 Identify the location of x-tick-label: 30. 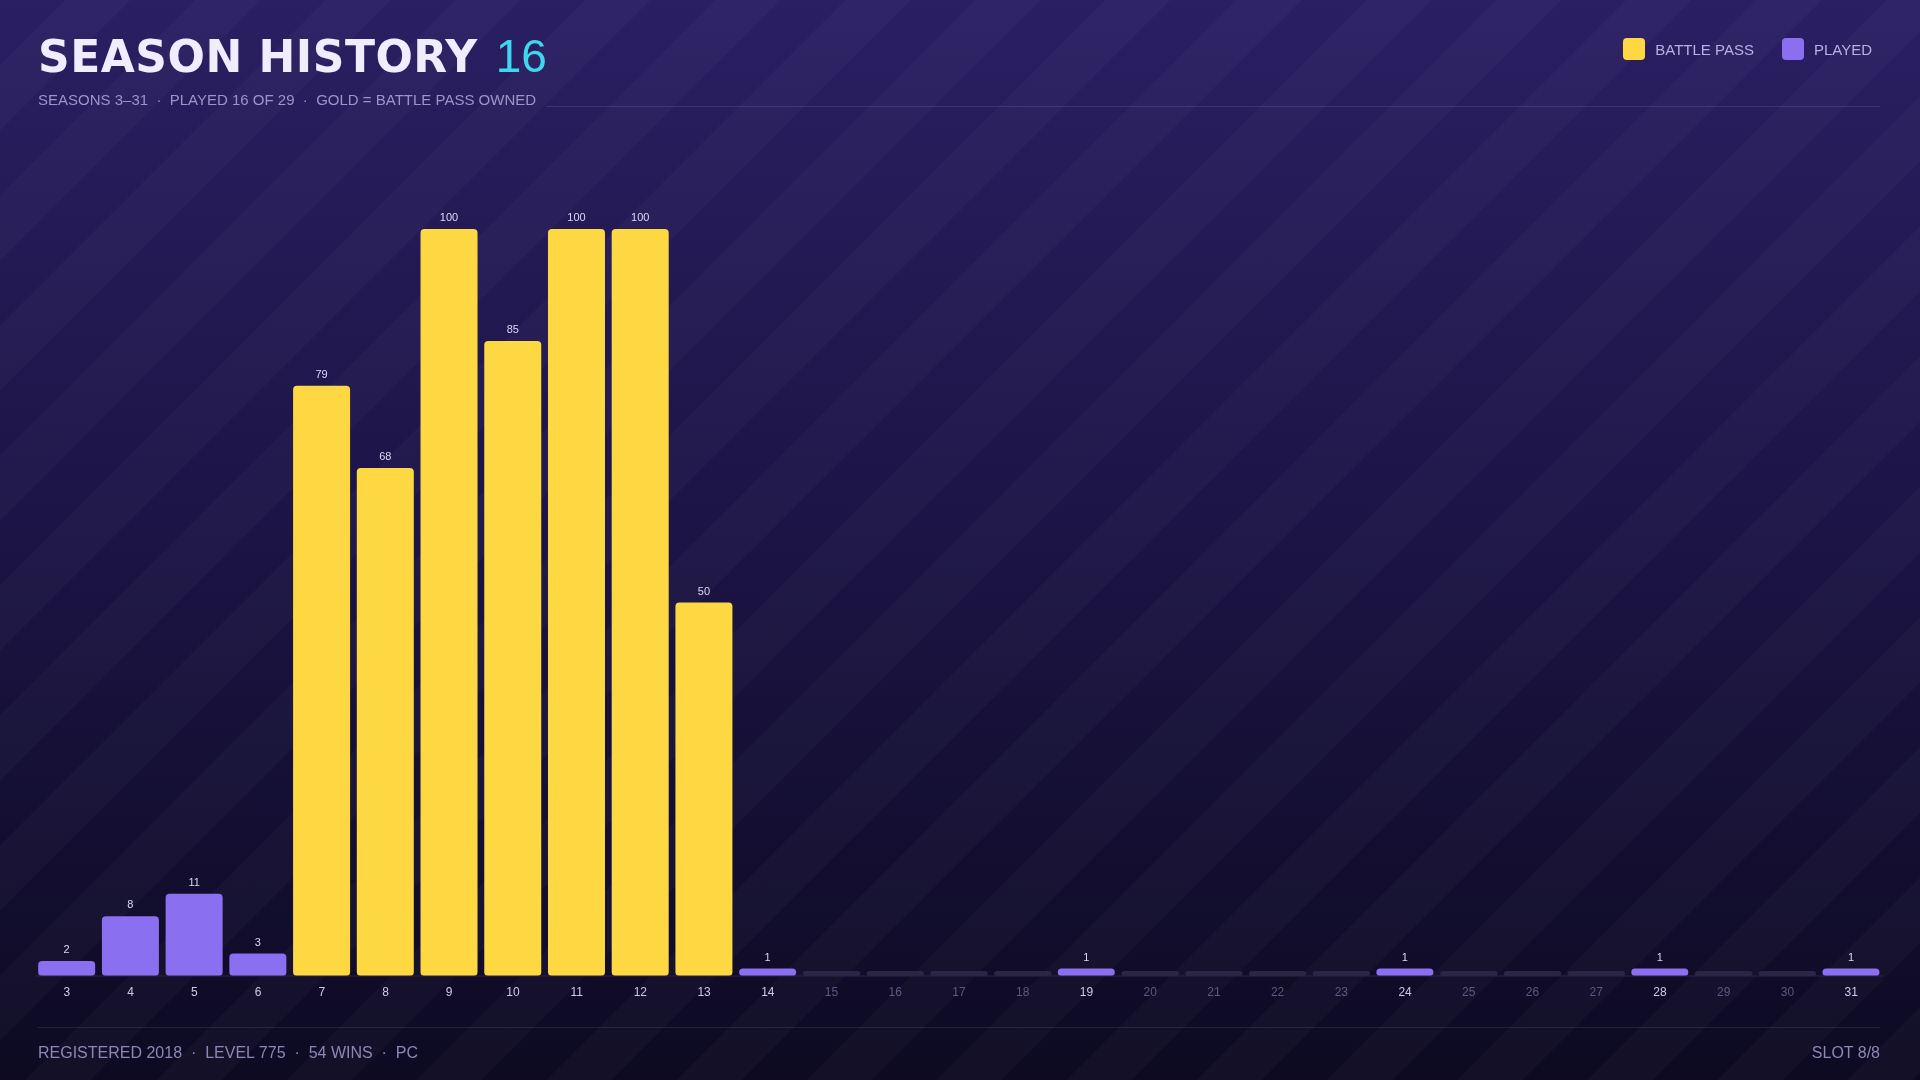
(1787, 992).